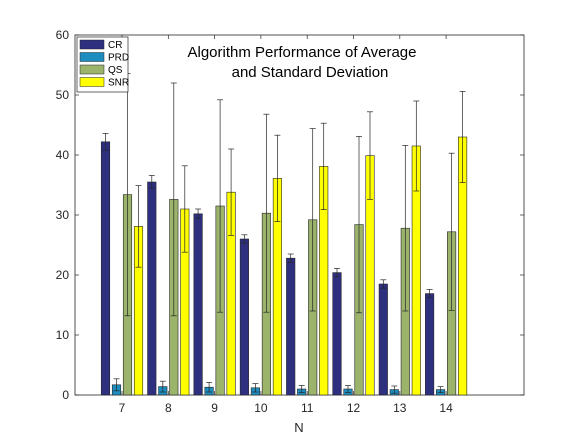  What do you see at coordinates (301, 52) in the screenshot?
I see `chart-title-line-1: Algorithm Performance of Average` at bounding box center [301, 52].